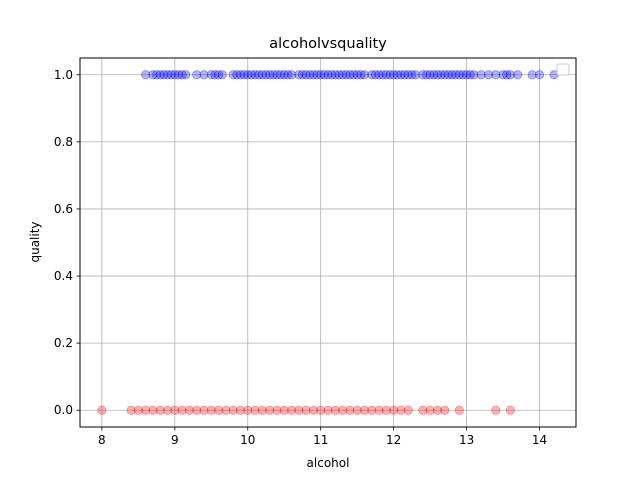 The height and width of the screenshot is (480, 640). What do you see at coordinates (63, 343) in the screenshot?
I see `y-tick-label: 0.2` at bounding box center [63, 343].